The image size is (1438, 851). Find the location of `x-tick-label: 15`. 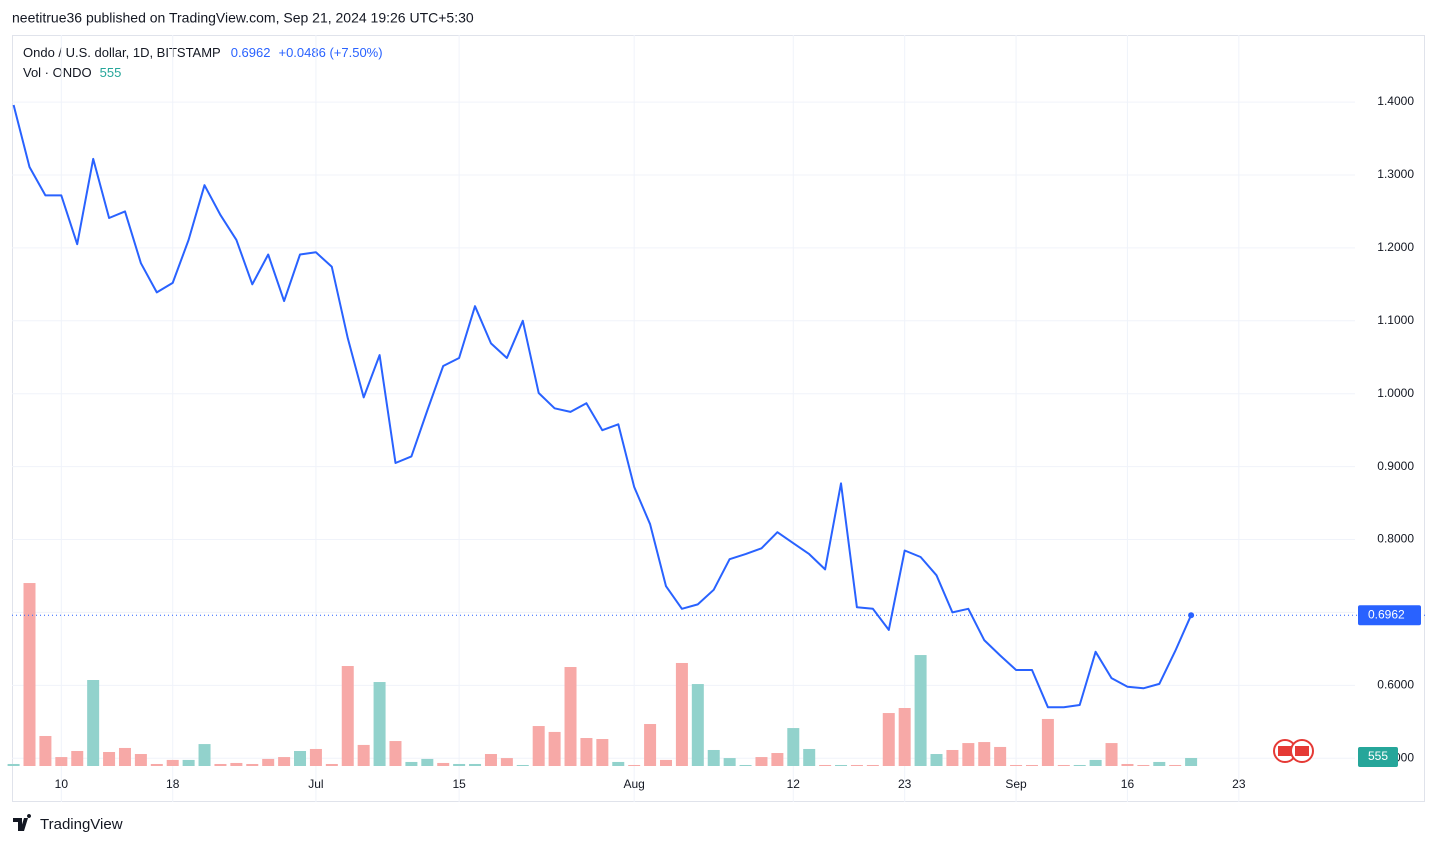

x-tick-label: 15 is located at coordinates (459, 784).